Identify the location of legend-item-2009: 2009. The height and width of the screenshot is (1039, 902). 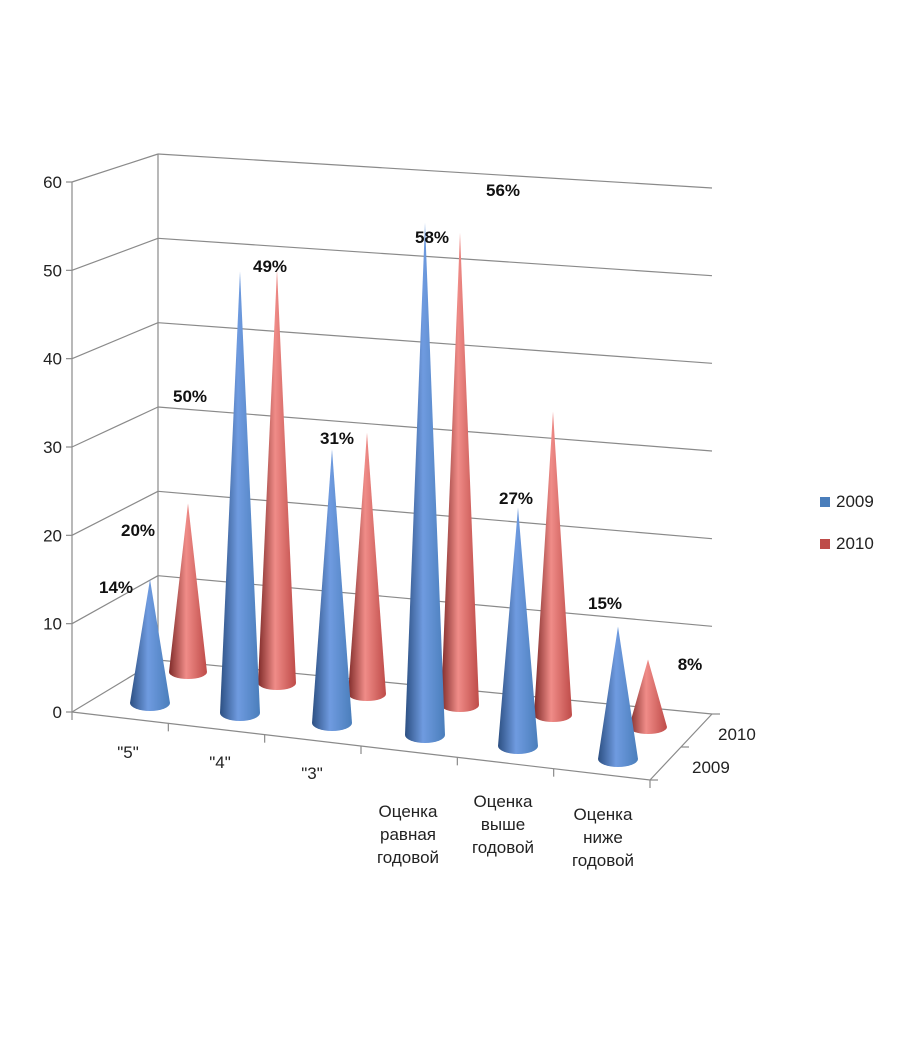
(847, 502).